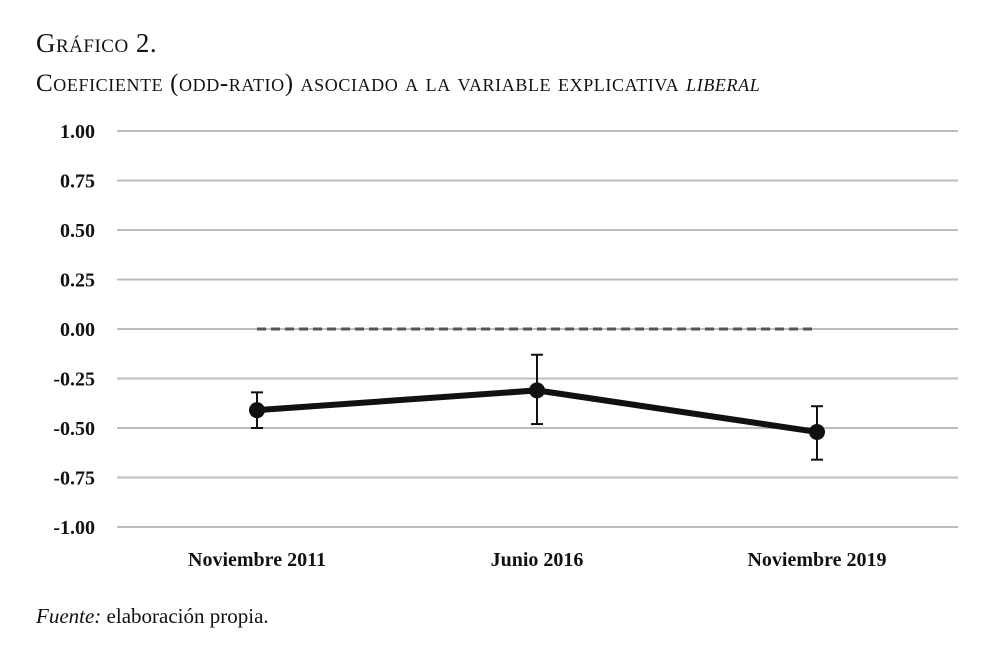  What do you see at coordinates (816, 560) in the screenshot?
I see `x-tick-label: Noviembre 2019` at bounding box center [816, 560].